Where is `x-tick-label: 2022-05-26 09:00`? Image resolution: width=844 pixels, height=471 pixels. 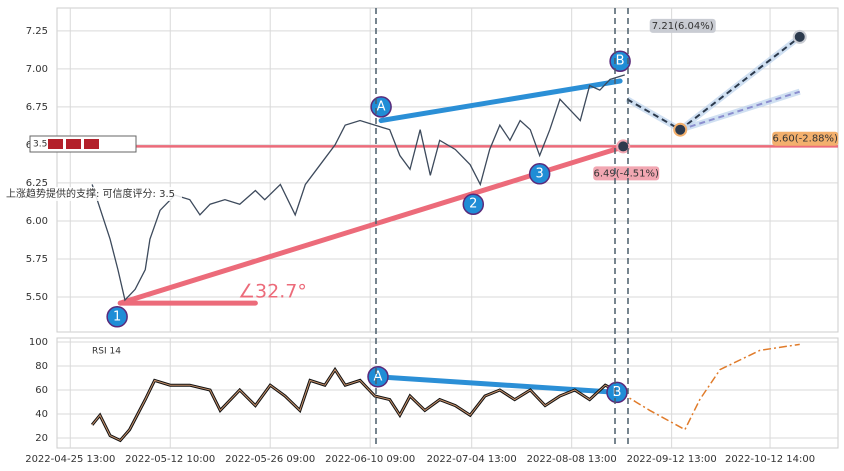
x-tick-label: 2022-05-26 09:00 is located at coordinates (270, 459).